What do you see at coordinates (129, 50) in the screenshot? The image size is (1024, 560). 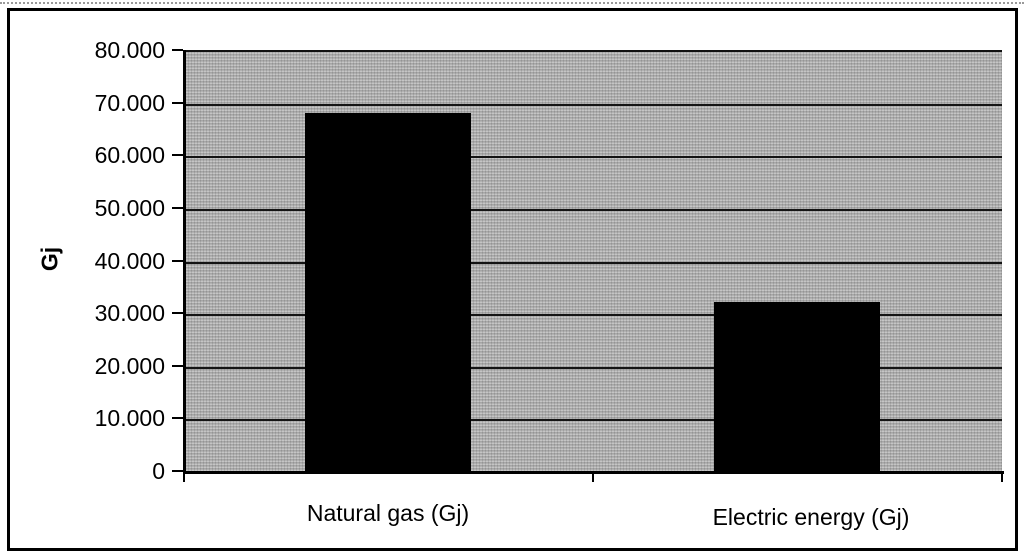 I see `y-tick-label: 80.000` at bounding box center [129, 50].